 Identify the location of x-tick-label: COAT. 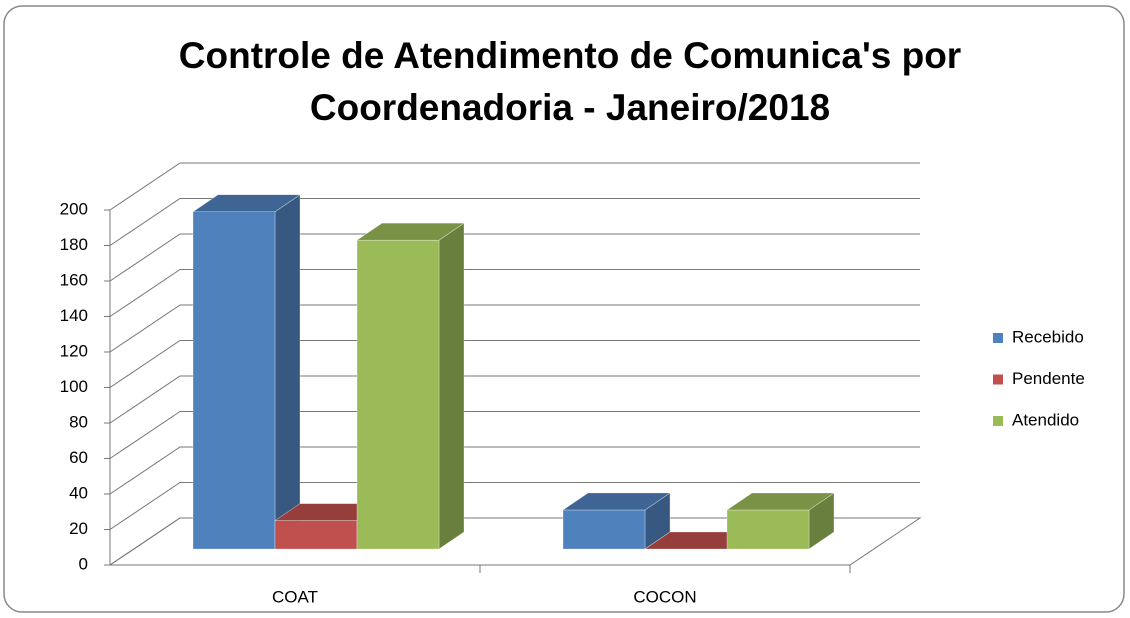
(295, 596).